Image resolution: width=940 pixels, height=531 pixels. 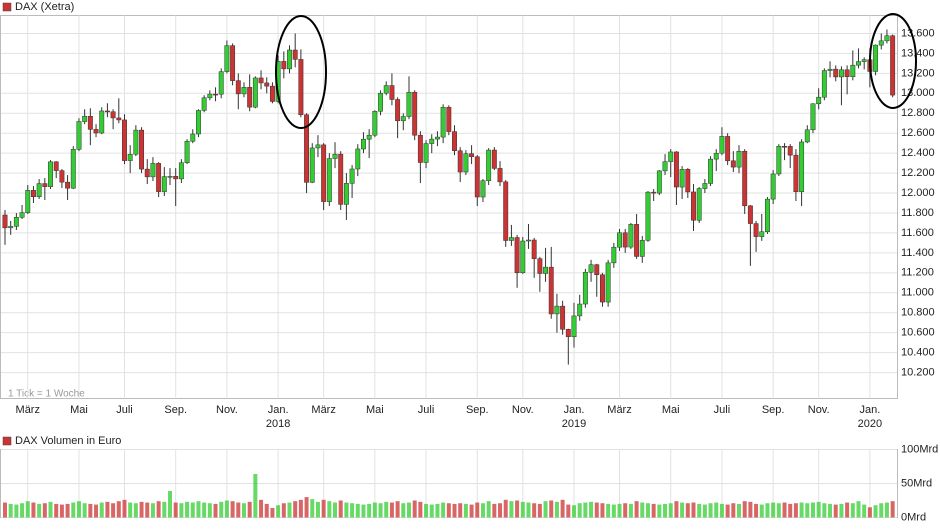 I want to click on chart-title: DAX (Xetra), so click(x=44, y=7).